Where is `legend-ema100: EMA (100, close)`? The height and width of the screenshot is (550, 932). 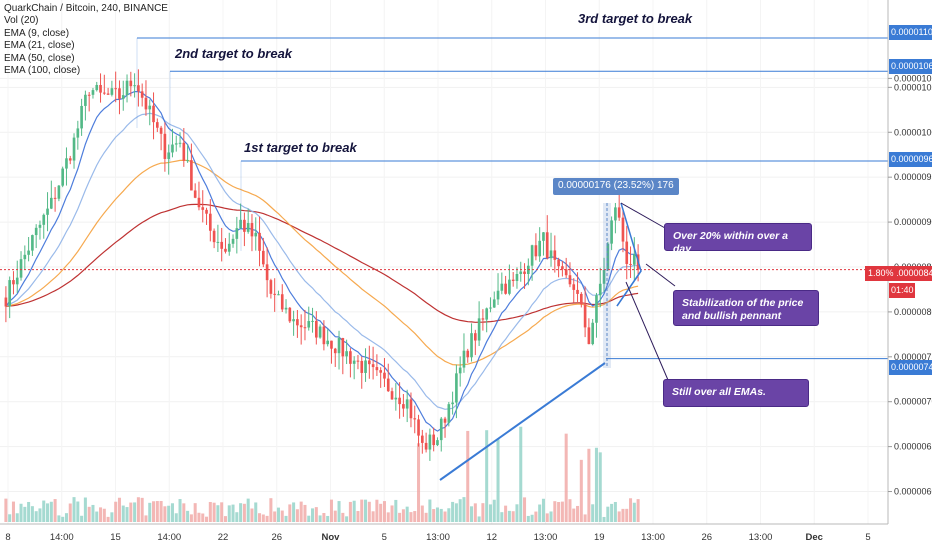 legend-ema100: EMA (100, close) is located at coordinates (42, 71).